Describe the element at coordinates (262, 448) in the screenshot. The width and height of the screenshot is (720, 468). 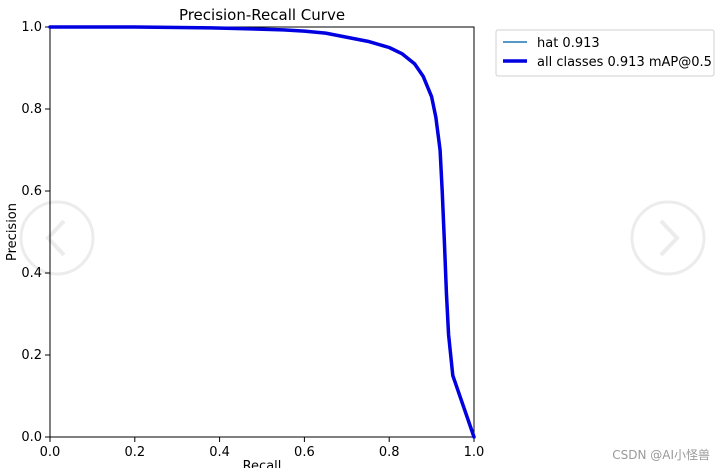
I see `x-axis-ticks: 0.0 0.2 0.4 0.6 0.8 1.0` at that location.